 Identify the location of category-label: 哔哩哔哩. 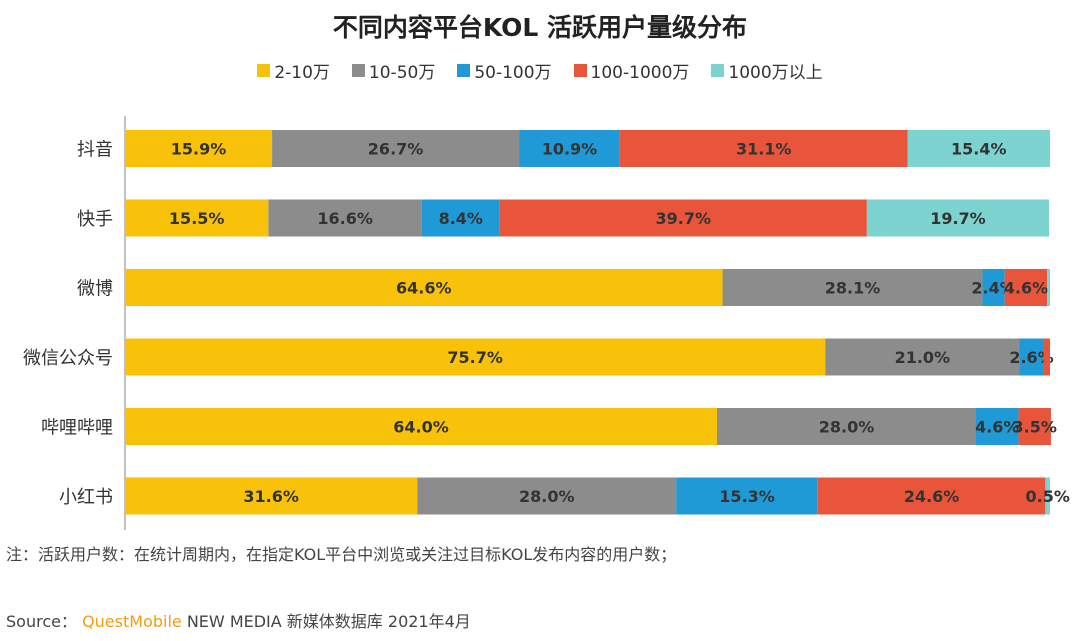
(77, 428).